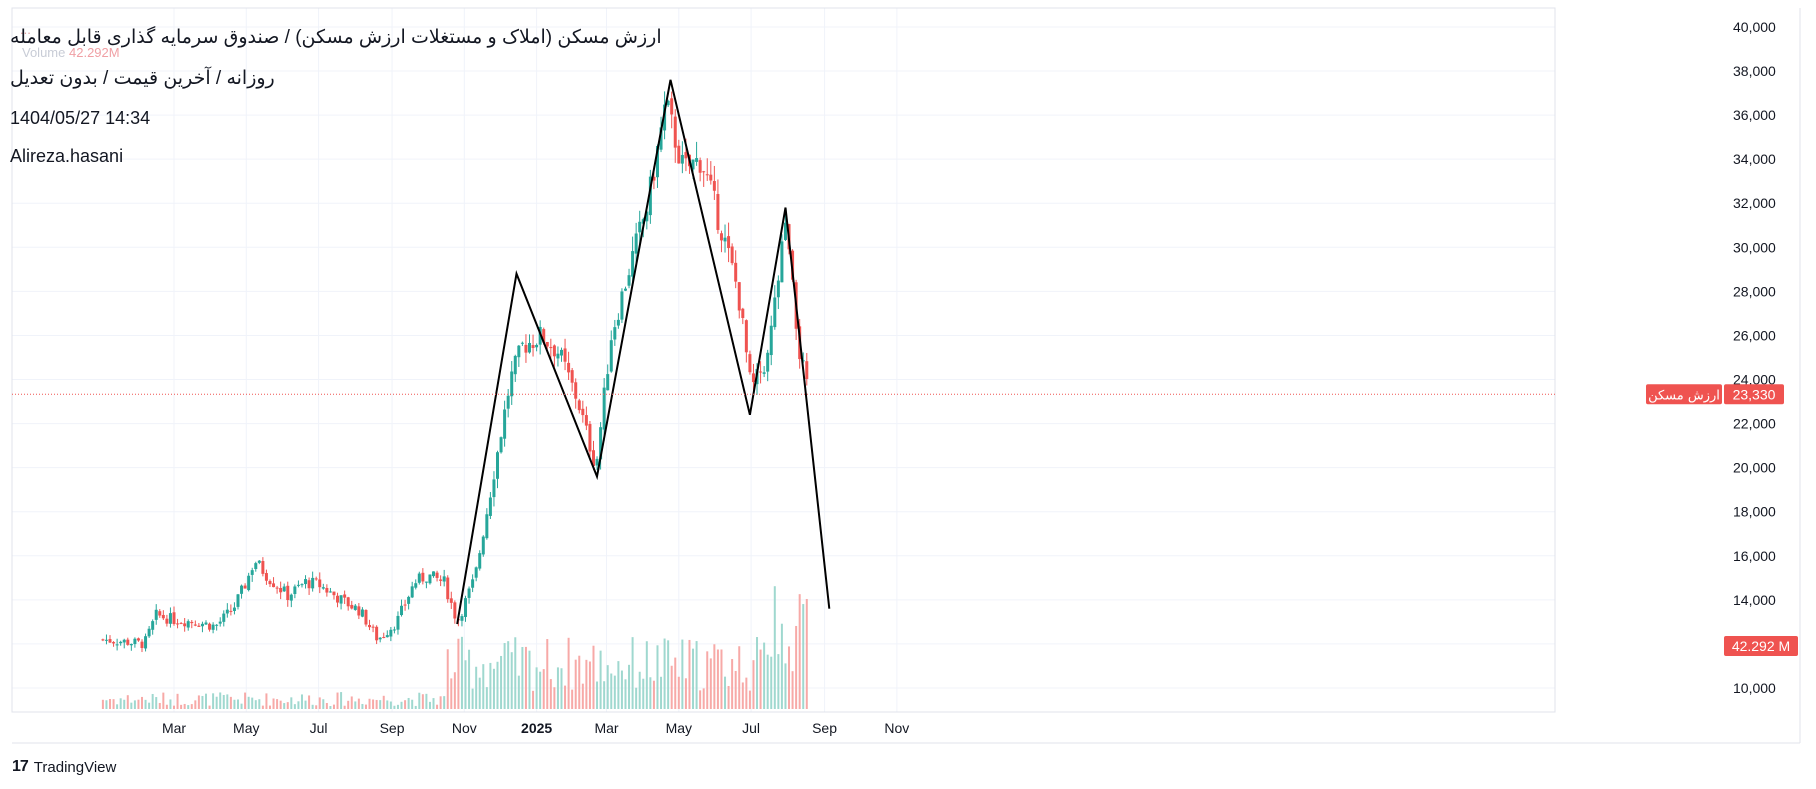 The width and height of the screenshot is (1816, 789). Describe the element at coordinates (1754, 394) in the screenshot. I see `last-price-tag` at that location.